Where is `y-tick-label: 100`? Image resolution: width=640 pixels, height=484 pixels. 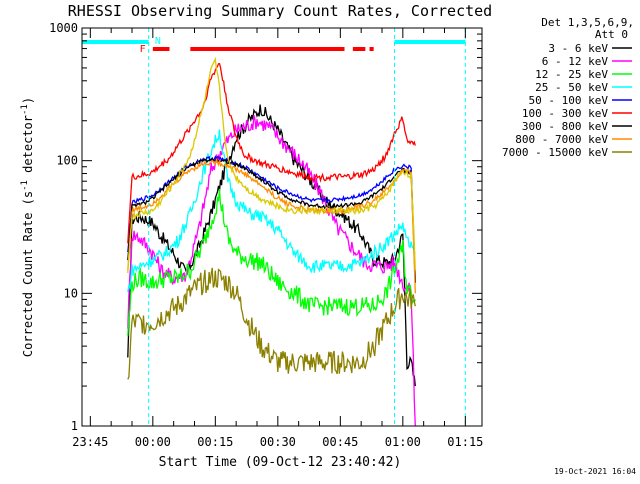
y-tick-label: 100 is located at coordinates (67, 161).